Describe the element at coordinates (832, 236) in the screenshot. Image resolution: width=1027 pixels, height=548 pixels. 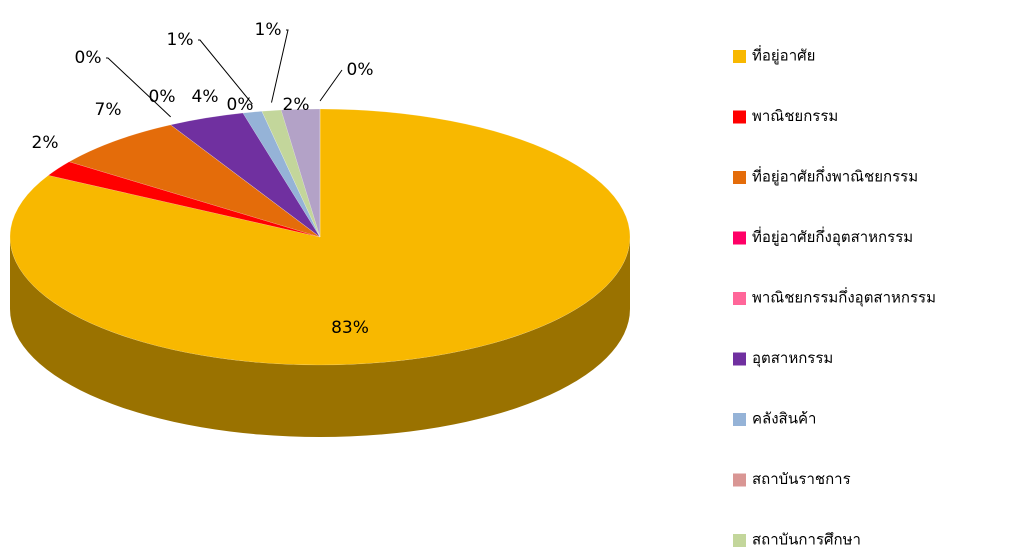
I see `legend-label: ที่อยู่อาศัยกึ่งอุตสาหกรรม` at that location.